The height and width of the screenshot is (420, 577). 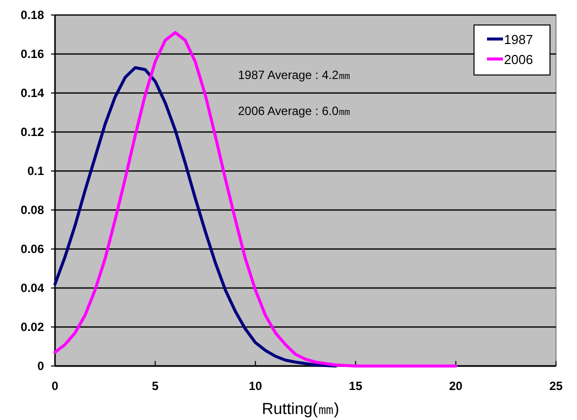 I want to click on legend-label: 2006, so click(x=518, y=59).